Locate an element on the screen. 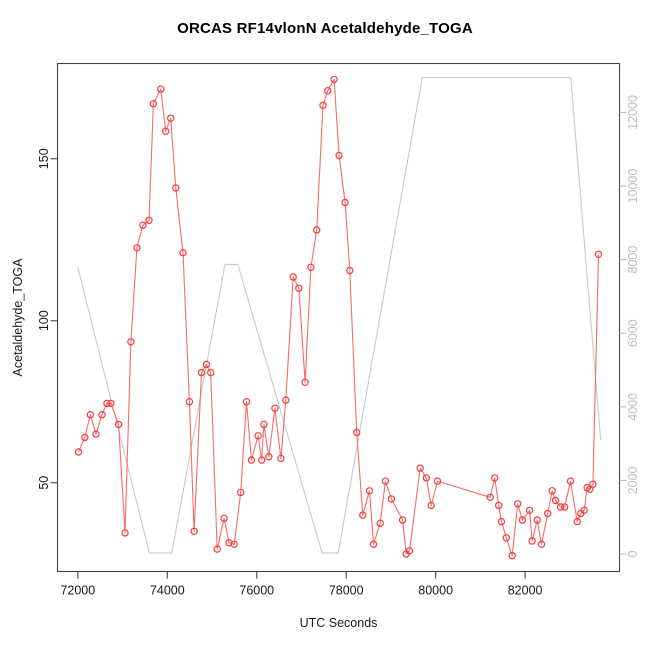 Image resolution: width=650 pixels, height=650 pixels. y-tick-label: 100 is located at coordinates (44, 320).